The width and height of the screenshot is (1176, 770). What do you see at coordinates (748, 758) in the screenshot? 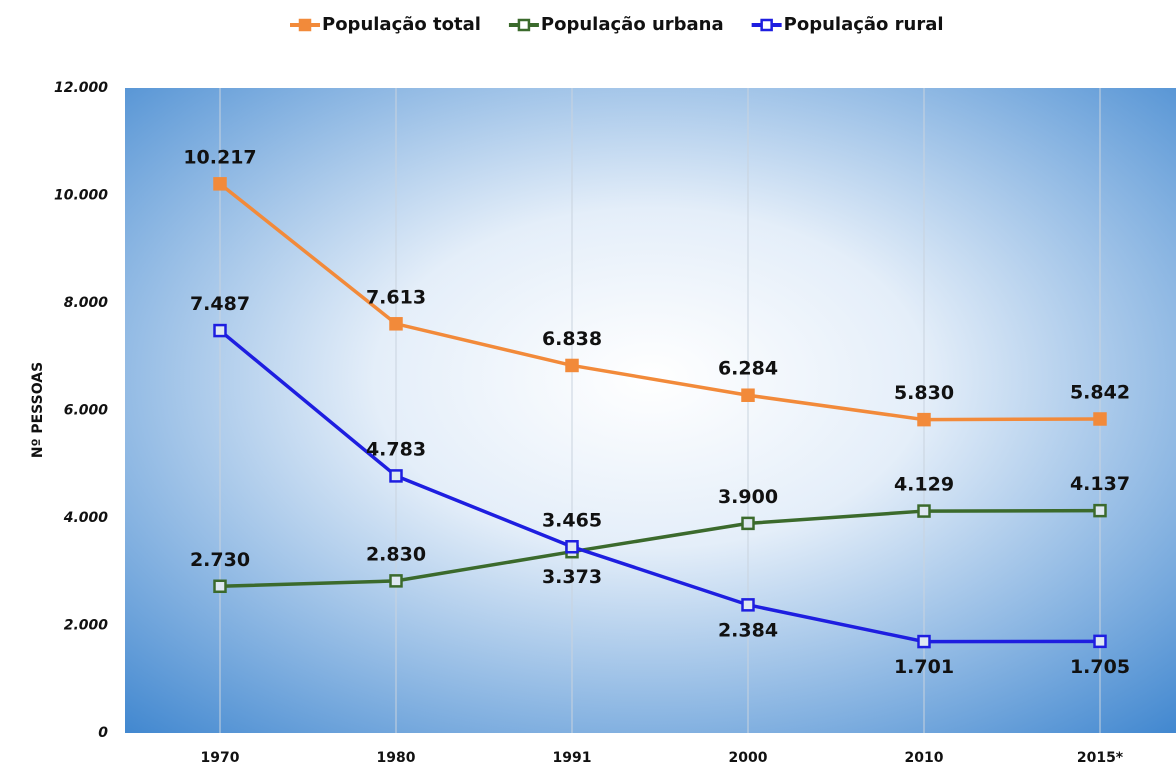
I see `x-tick-label: 2000` at bounding box center [748, 758].